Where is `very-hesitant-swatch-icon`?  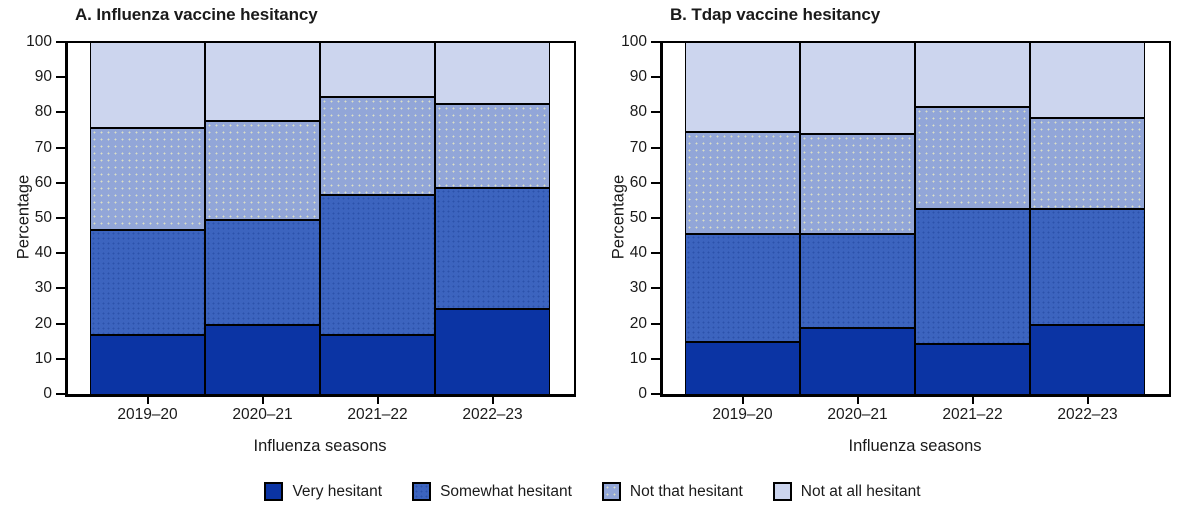 very-hesitant-swatch-icon is located at coordinates (274, 491).